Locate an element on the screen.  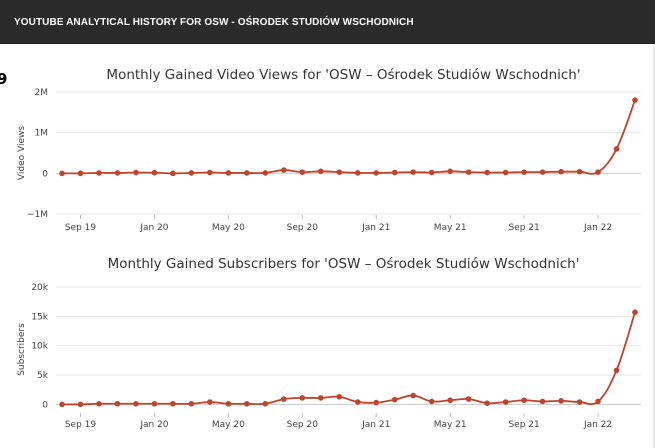
y-tick-label: 2M is located at coordinates (42, 93).